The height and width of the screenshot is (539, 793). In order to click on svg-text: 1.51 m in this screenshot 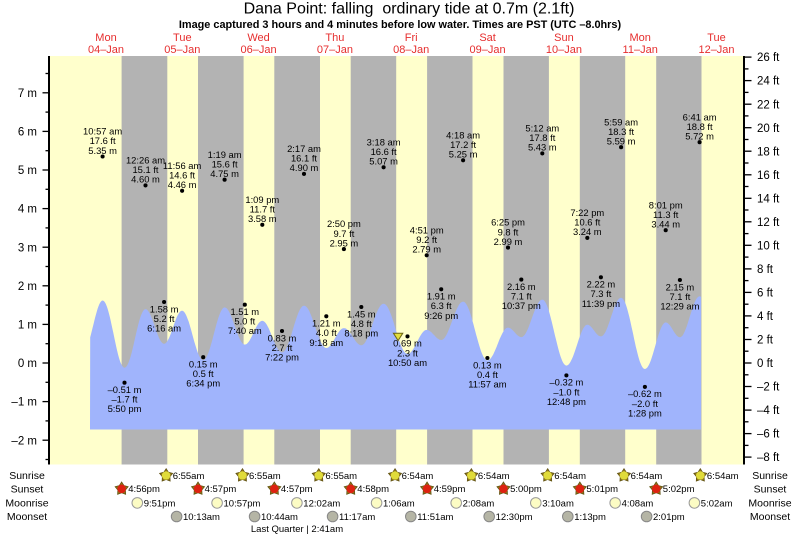, I will do `click(244, 311)`.